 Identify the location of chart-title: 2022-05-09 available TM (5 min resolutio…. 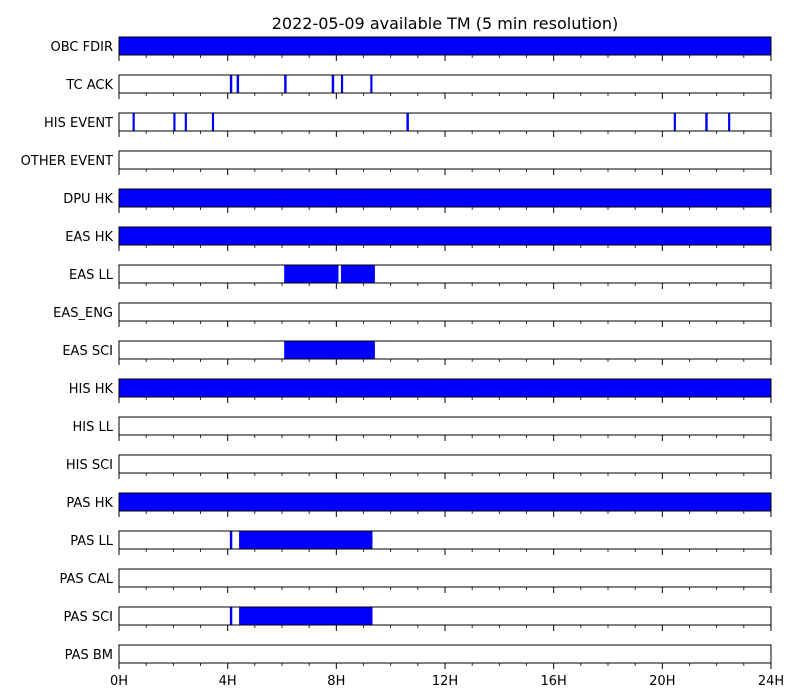
(445, 23).